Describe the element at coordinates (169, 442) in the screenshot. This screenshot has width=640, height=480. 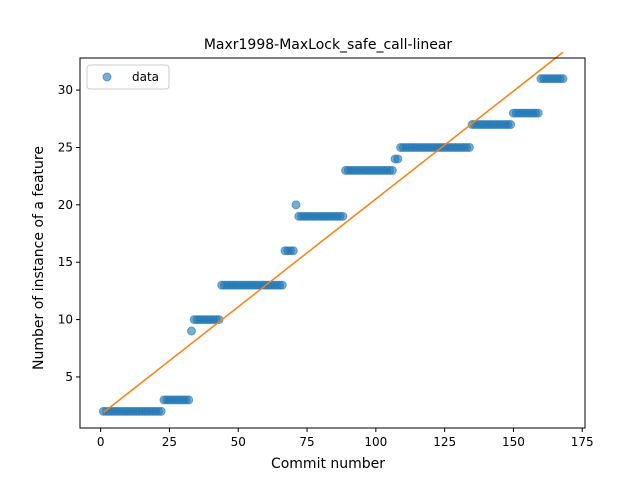
I see `x-tick-label: 25` at that location.